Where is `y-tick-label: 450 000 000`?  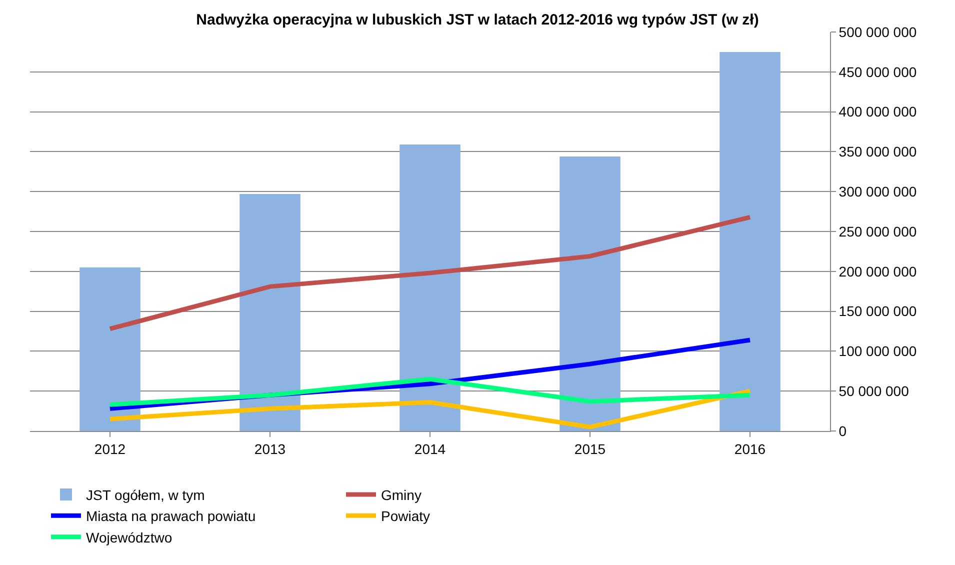 y-tick-label: 450 000 000 is located at coordinates (877, 72).